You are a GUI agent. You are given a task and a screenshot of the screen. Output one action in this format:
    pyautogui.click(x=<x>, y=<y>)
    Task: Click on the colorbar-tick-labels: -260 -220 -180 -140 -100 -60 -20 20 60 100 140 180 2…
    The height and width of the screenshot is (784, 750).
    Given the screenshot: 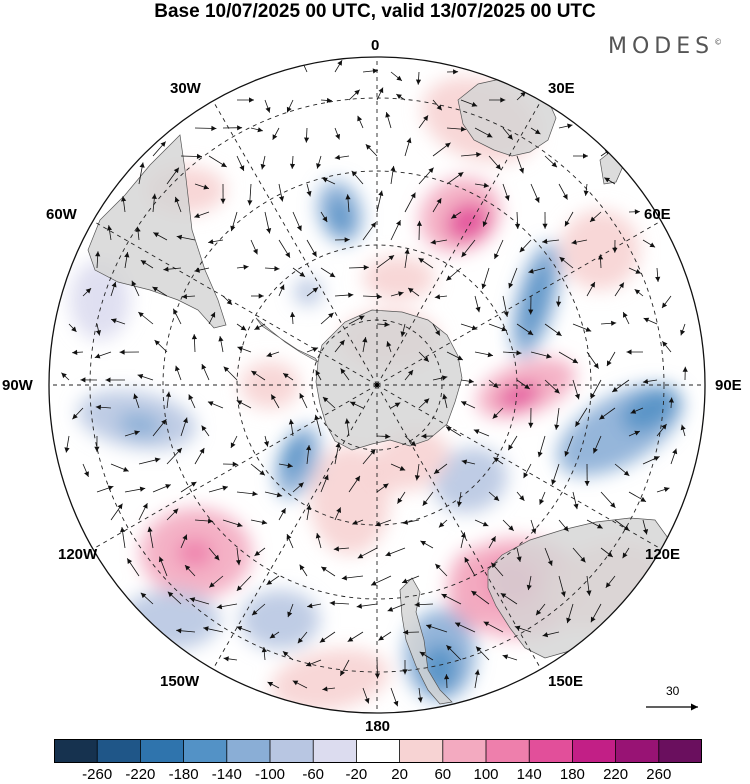 What is the action you would take?
    pyautogui.click(x=375, y=775)
    